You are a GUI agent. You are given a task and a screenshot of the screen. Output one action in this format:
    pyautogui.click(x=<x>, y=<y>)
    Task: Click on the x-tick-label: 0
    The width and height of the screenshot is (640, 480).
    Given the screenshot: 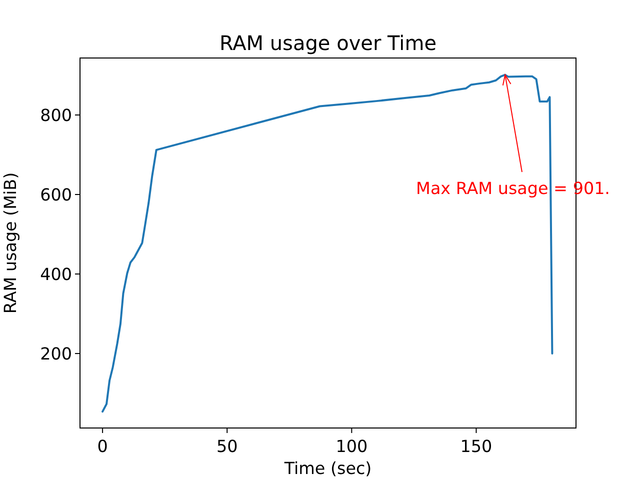 What is the action you would take?
    pyautogui.click(x=102, y=446)
    